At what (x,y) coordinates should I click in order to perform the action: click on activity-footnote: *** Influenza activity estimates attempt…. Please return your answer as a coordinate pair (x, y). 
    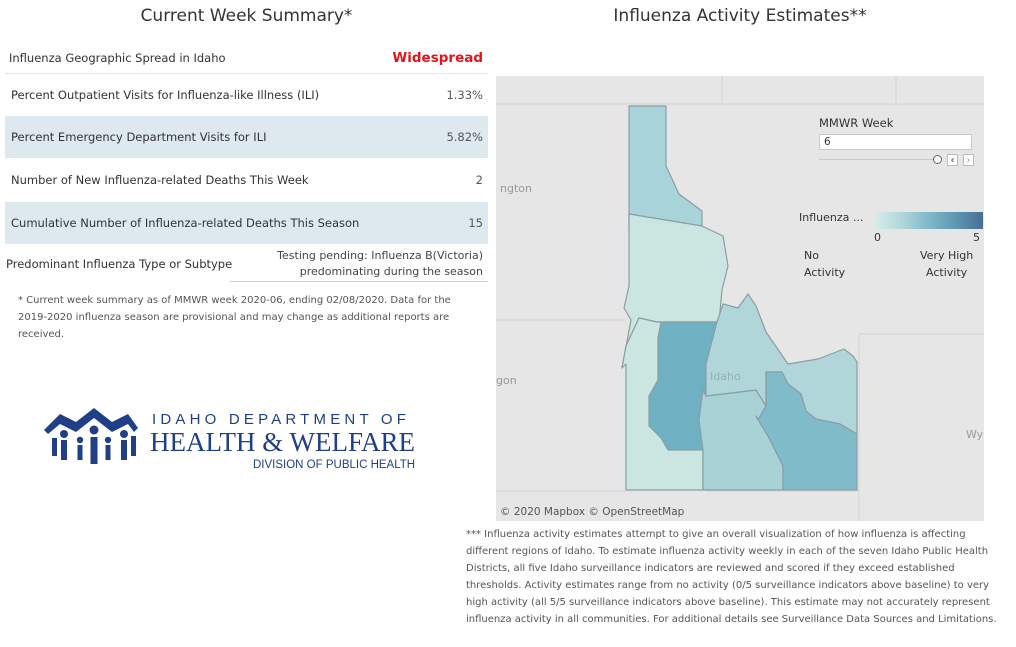
    Looking at the image, I should click on (731, 577).